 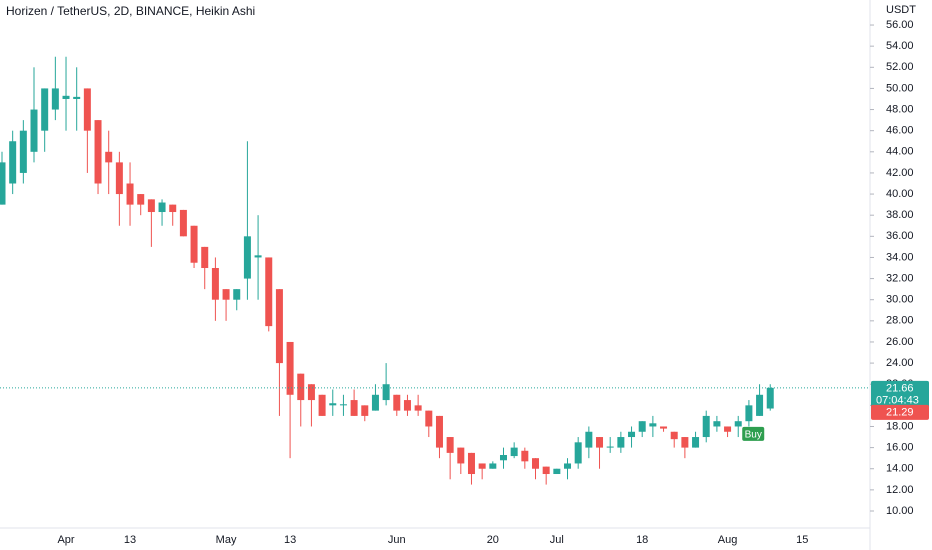 What do you see at coordinates (65, 540) in the screenshot?
I see `x-tick-label: Apr` at bounding box center [65, 540].